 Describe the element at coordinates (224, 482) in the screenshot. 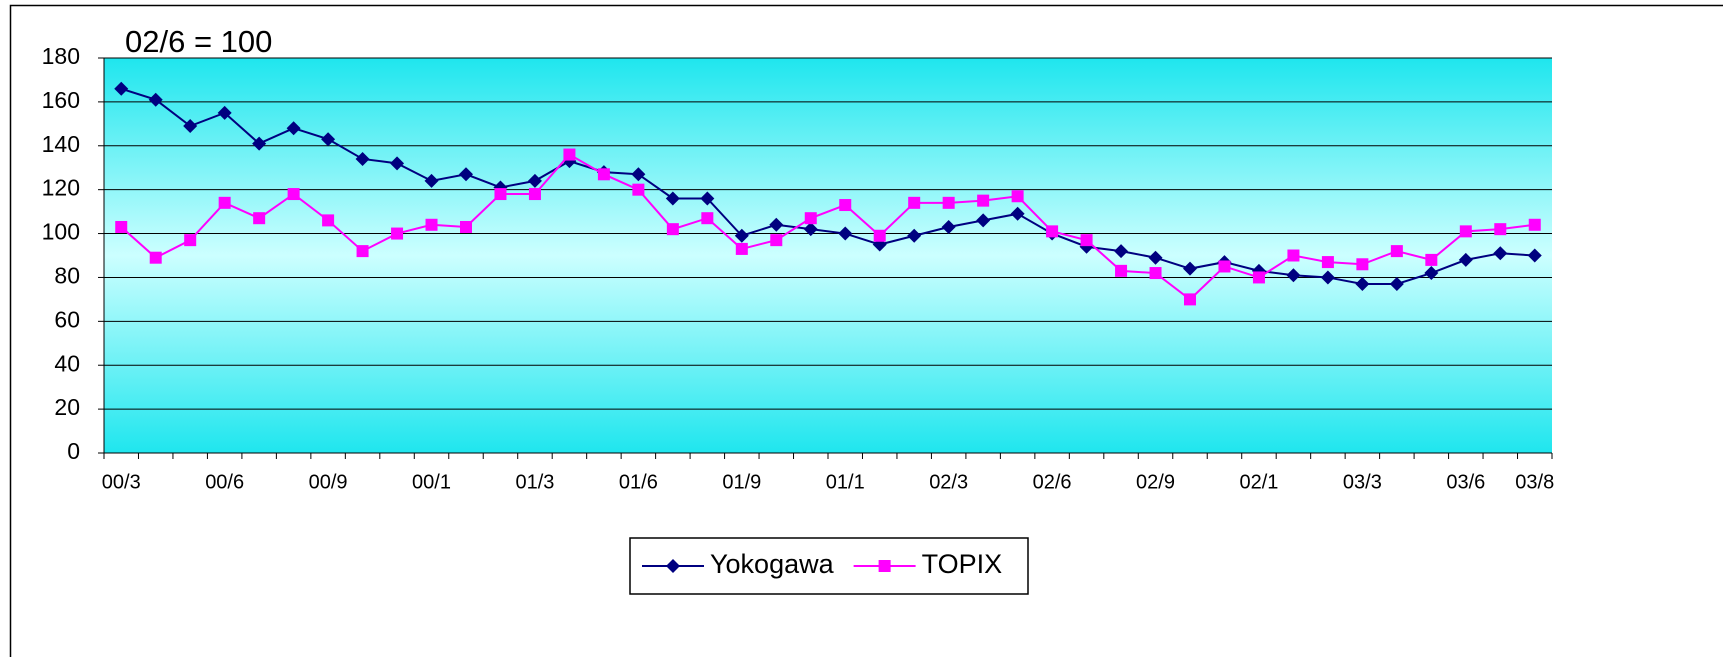

I see `x-tick-label: 00/6` at that location.